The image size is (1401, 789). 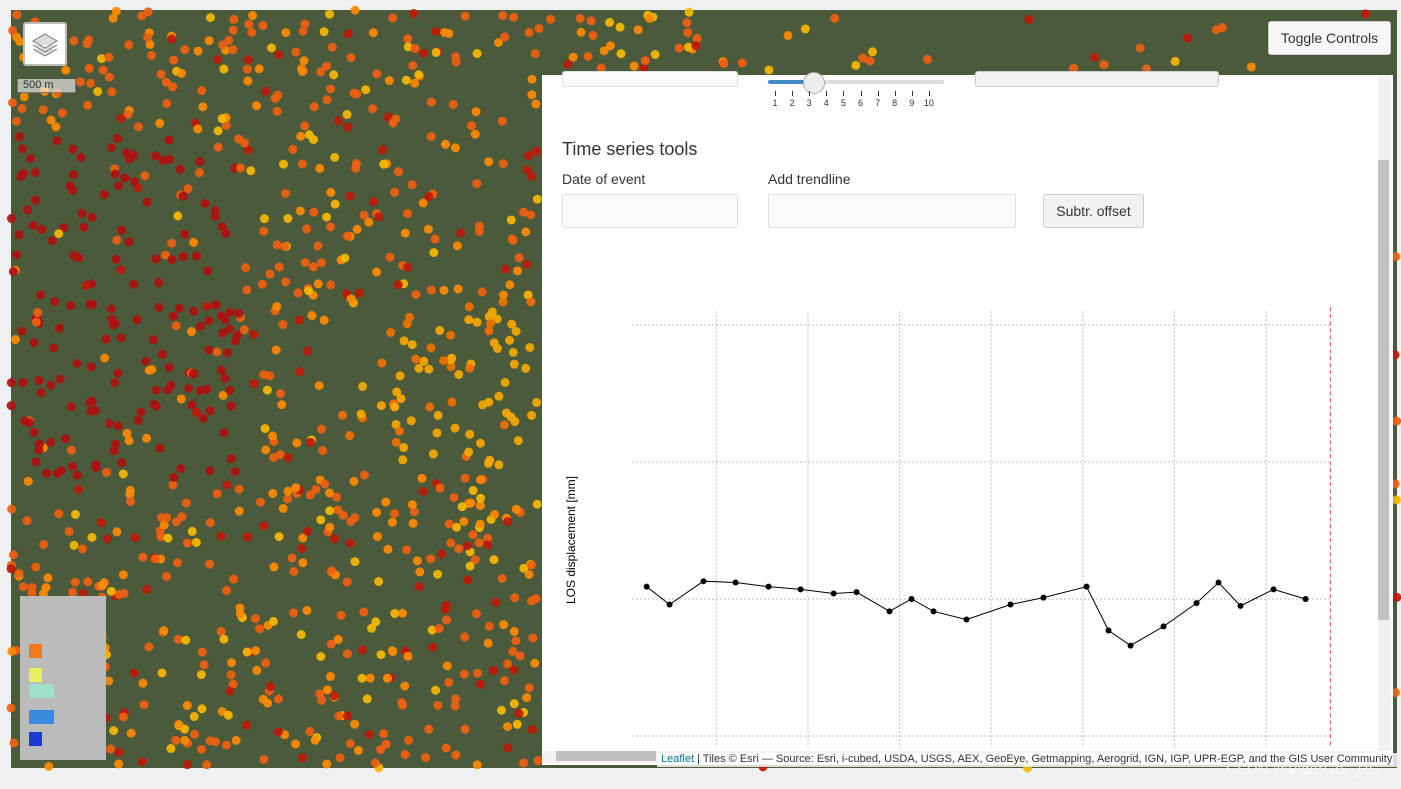 What do you see at coordinates (1097, 79) in the screenshot?
I see `browse-input` at bounding box center [1097, 79].